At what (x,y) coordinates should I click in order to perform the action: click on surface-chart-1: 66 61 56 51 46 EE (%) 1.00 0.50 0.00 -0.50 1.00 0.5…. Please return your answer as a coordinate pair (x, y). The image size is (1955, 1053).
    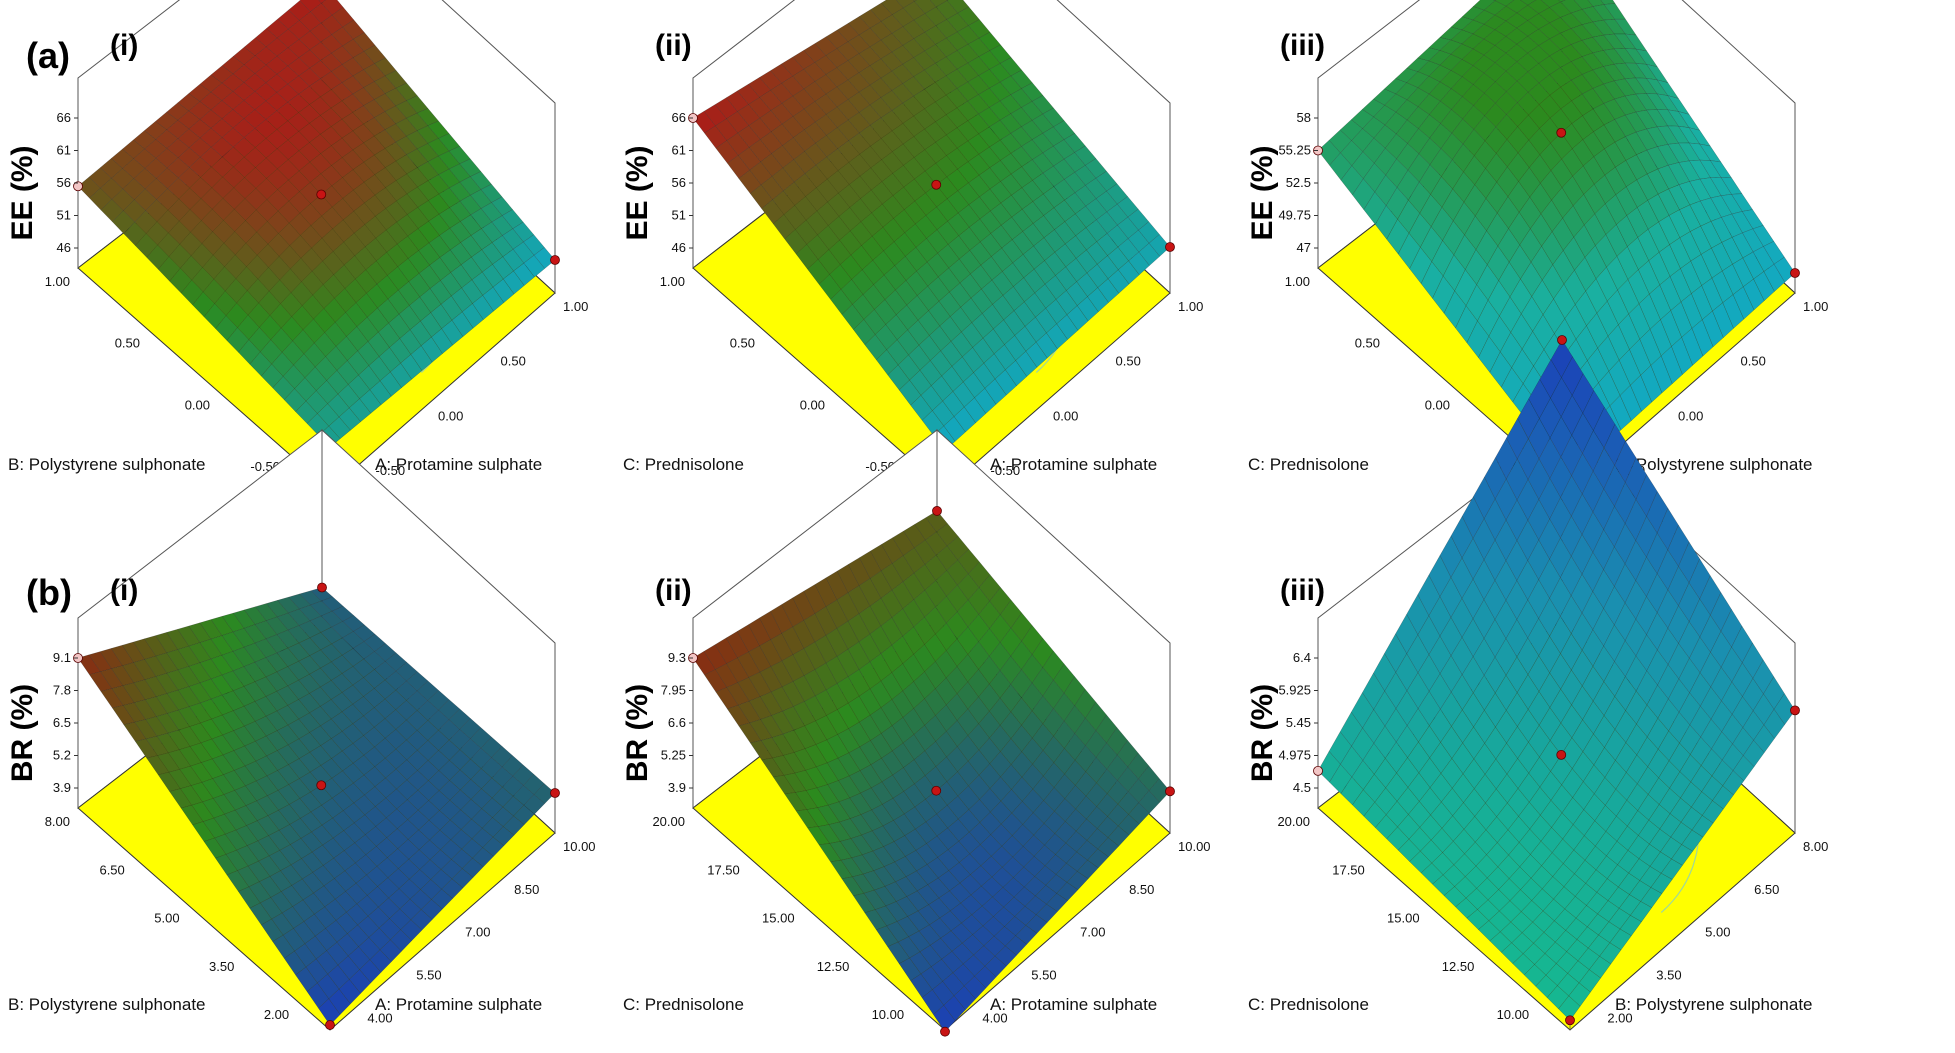
    Looking at the image, I should click on (297, 245).